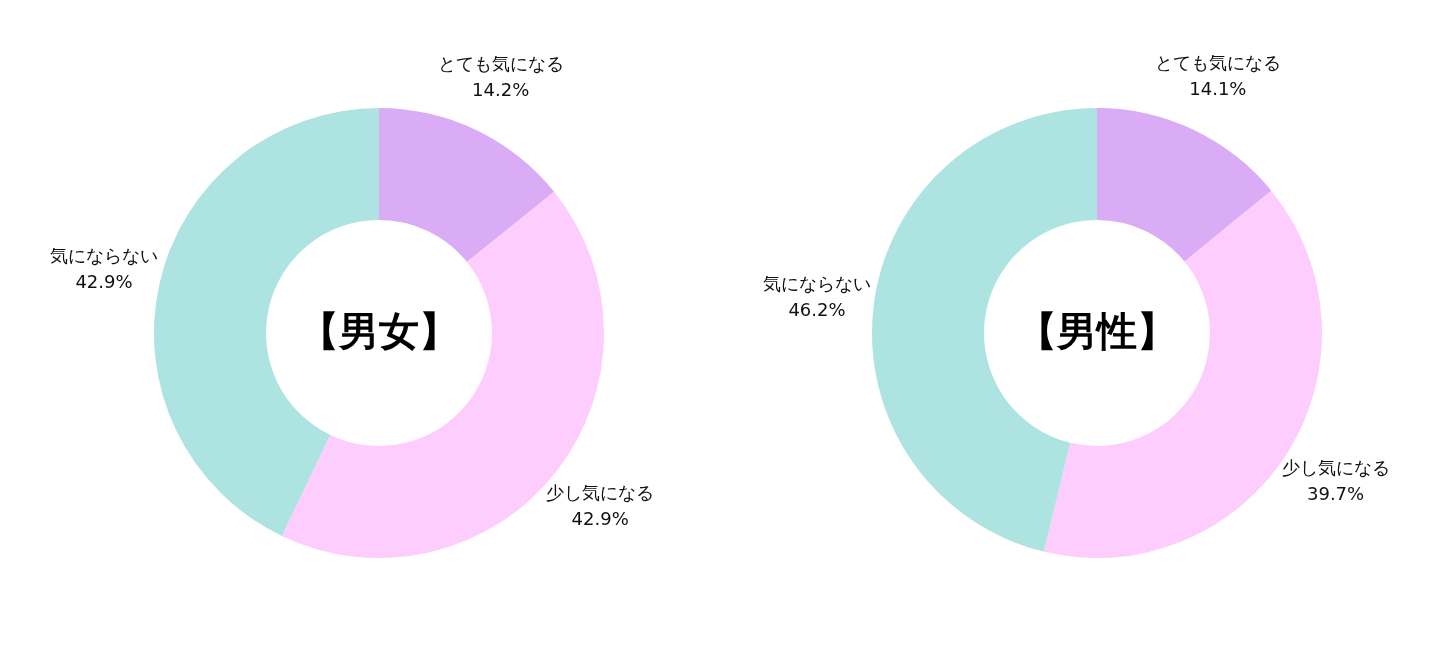 Image resolution: width=1440 pixels, height=647 pixels. Describe the element at coordinates (817, 310) in the screenshot. I see `data-label: 46.2%` at that location.